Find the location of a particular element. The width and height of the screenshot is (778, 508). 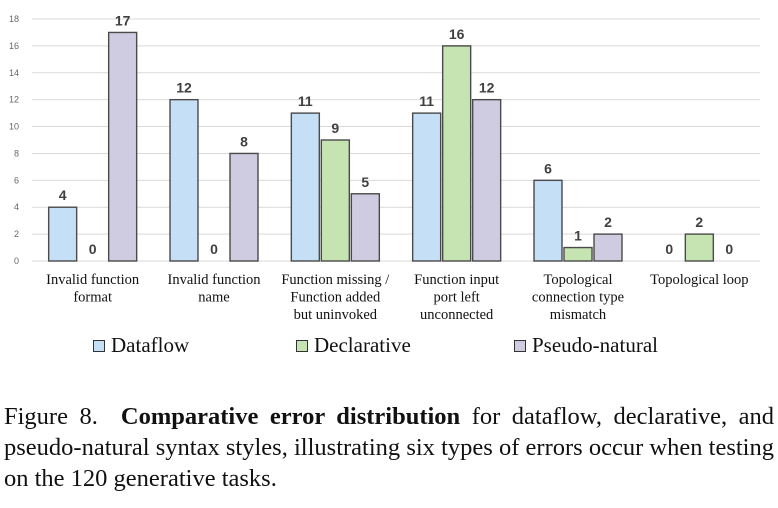

data-label-declarative-4: 1 is located at coordinates (578, 236).